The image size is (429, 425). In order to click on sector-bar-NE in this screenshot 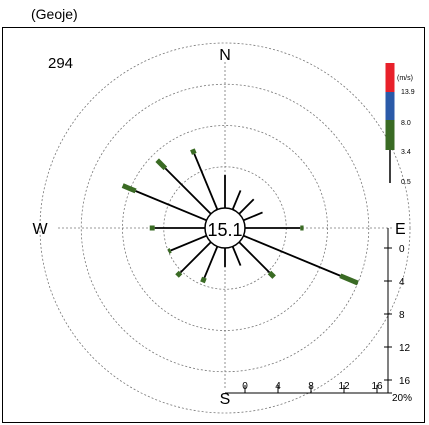, I will do `click(246, 206)`.